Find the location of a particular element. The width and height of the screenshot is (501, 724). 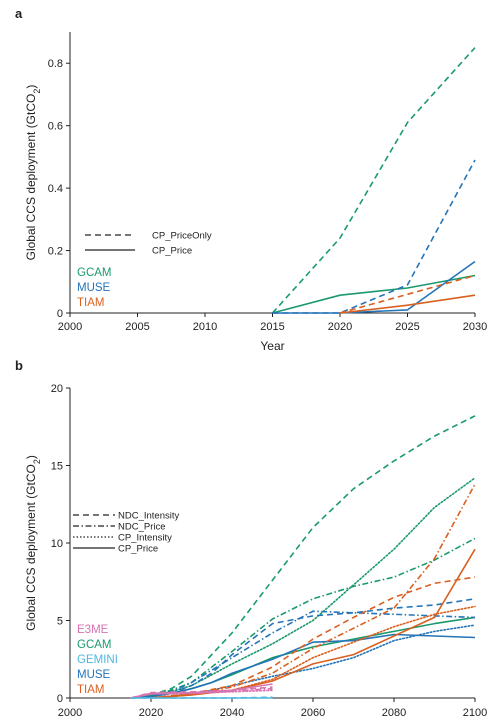

legend-label: NDC_Intensity is located at coordinates (148, 516).